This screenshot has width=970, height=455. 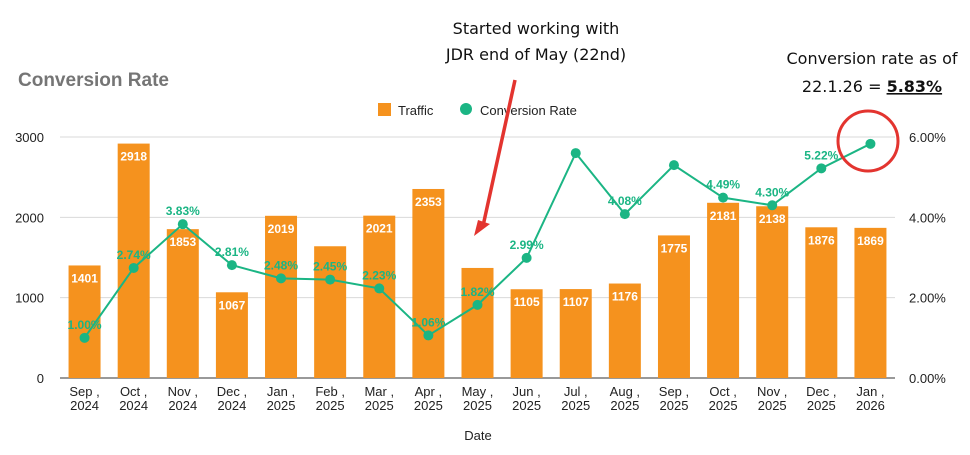 What do you see at coordinates (625, 201) in the screenshot?
I see `conversion-rate-label: 4.08%` at bounding box center [625, 201].